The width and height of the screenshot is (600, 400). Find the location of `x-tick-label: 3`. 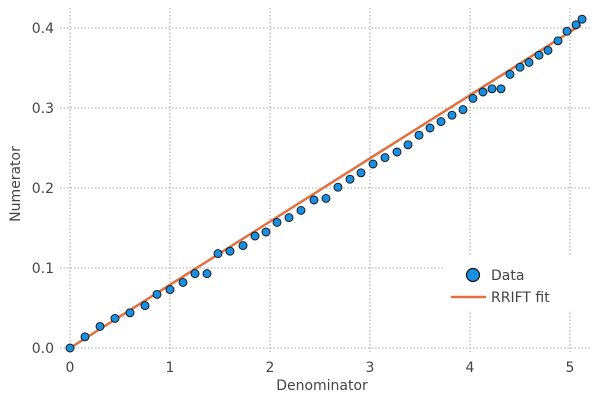

x-tick-label: 3 is located at coordinates (370, 368).